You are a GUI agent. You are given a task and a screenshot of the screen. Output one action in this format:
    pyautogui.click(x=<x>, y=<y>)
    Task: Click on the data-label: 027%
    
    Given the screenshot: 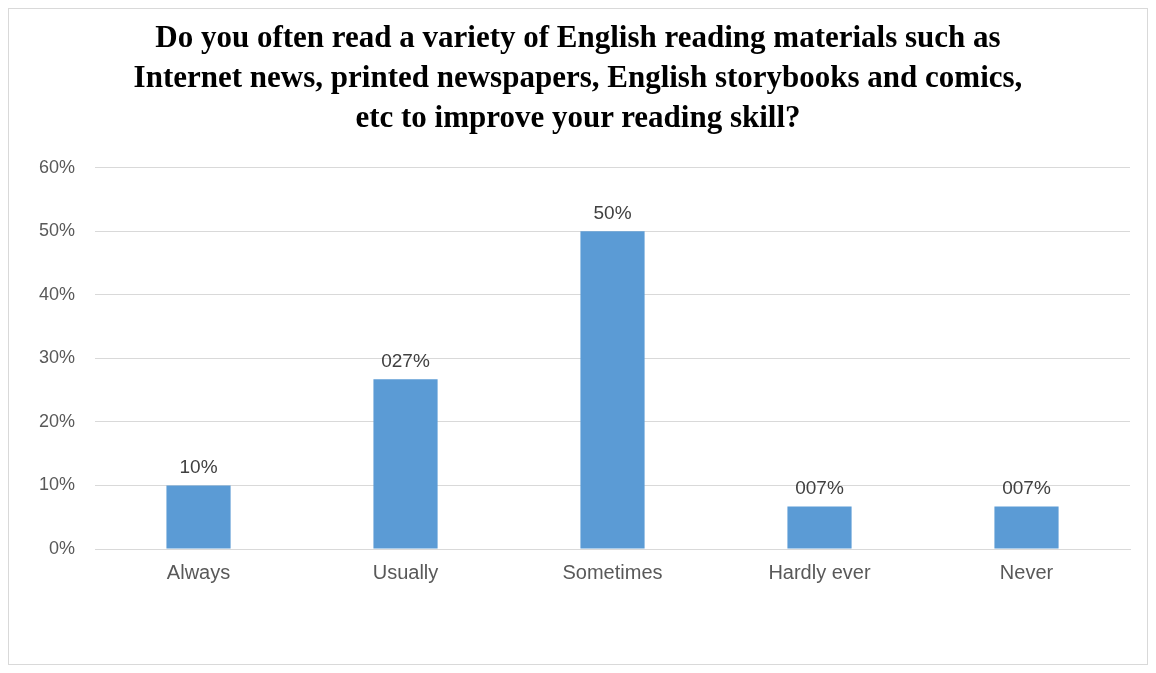 What is the action you would take?
    pyautogui.click(x=405, y=361)
    